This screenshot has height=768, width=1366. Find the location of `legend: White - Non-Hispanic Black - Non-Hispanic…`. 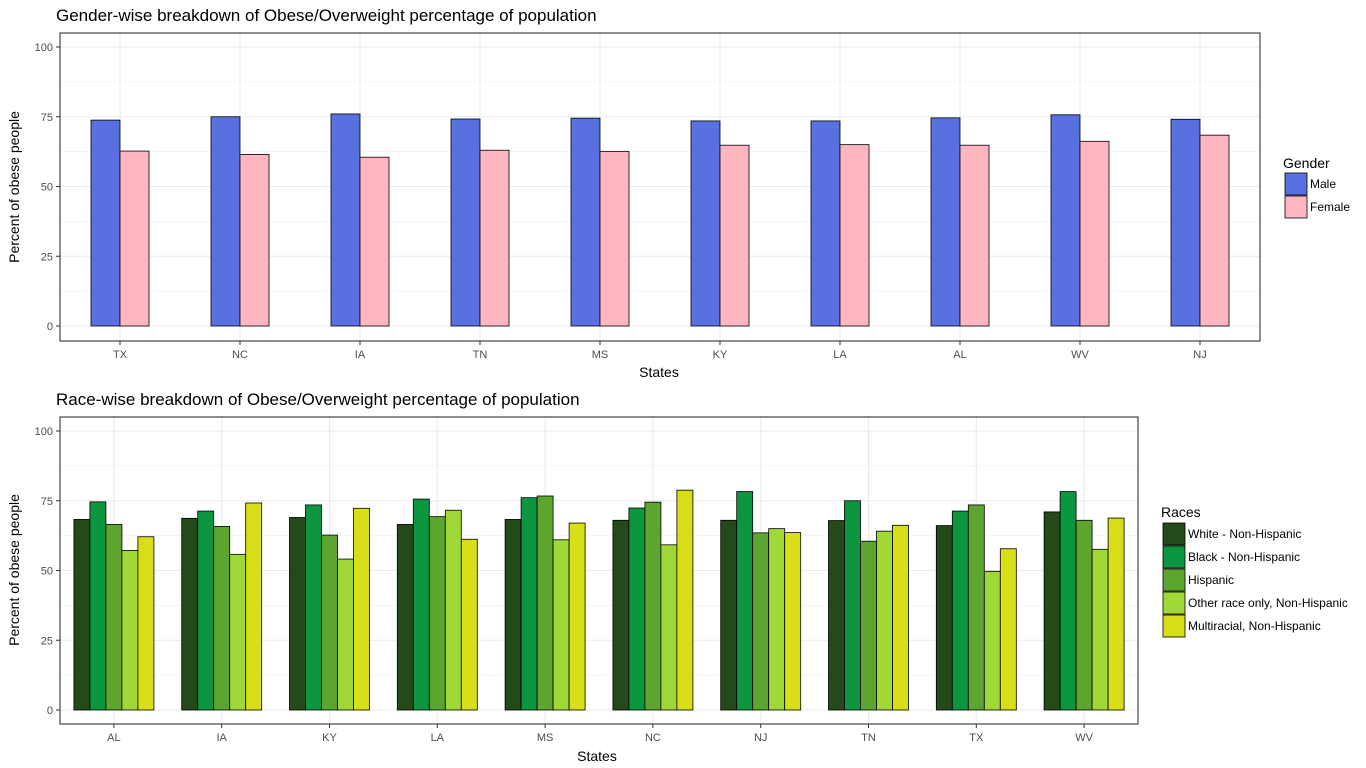

legend: White - Non-Hispanic Black - Non-Hispanic… is located at coordinates (1255, 580).